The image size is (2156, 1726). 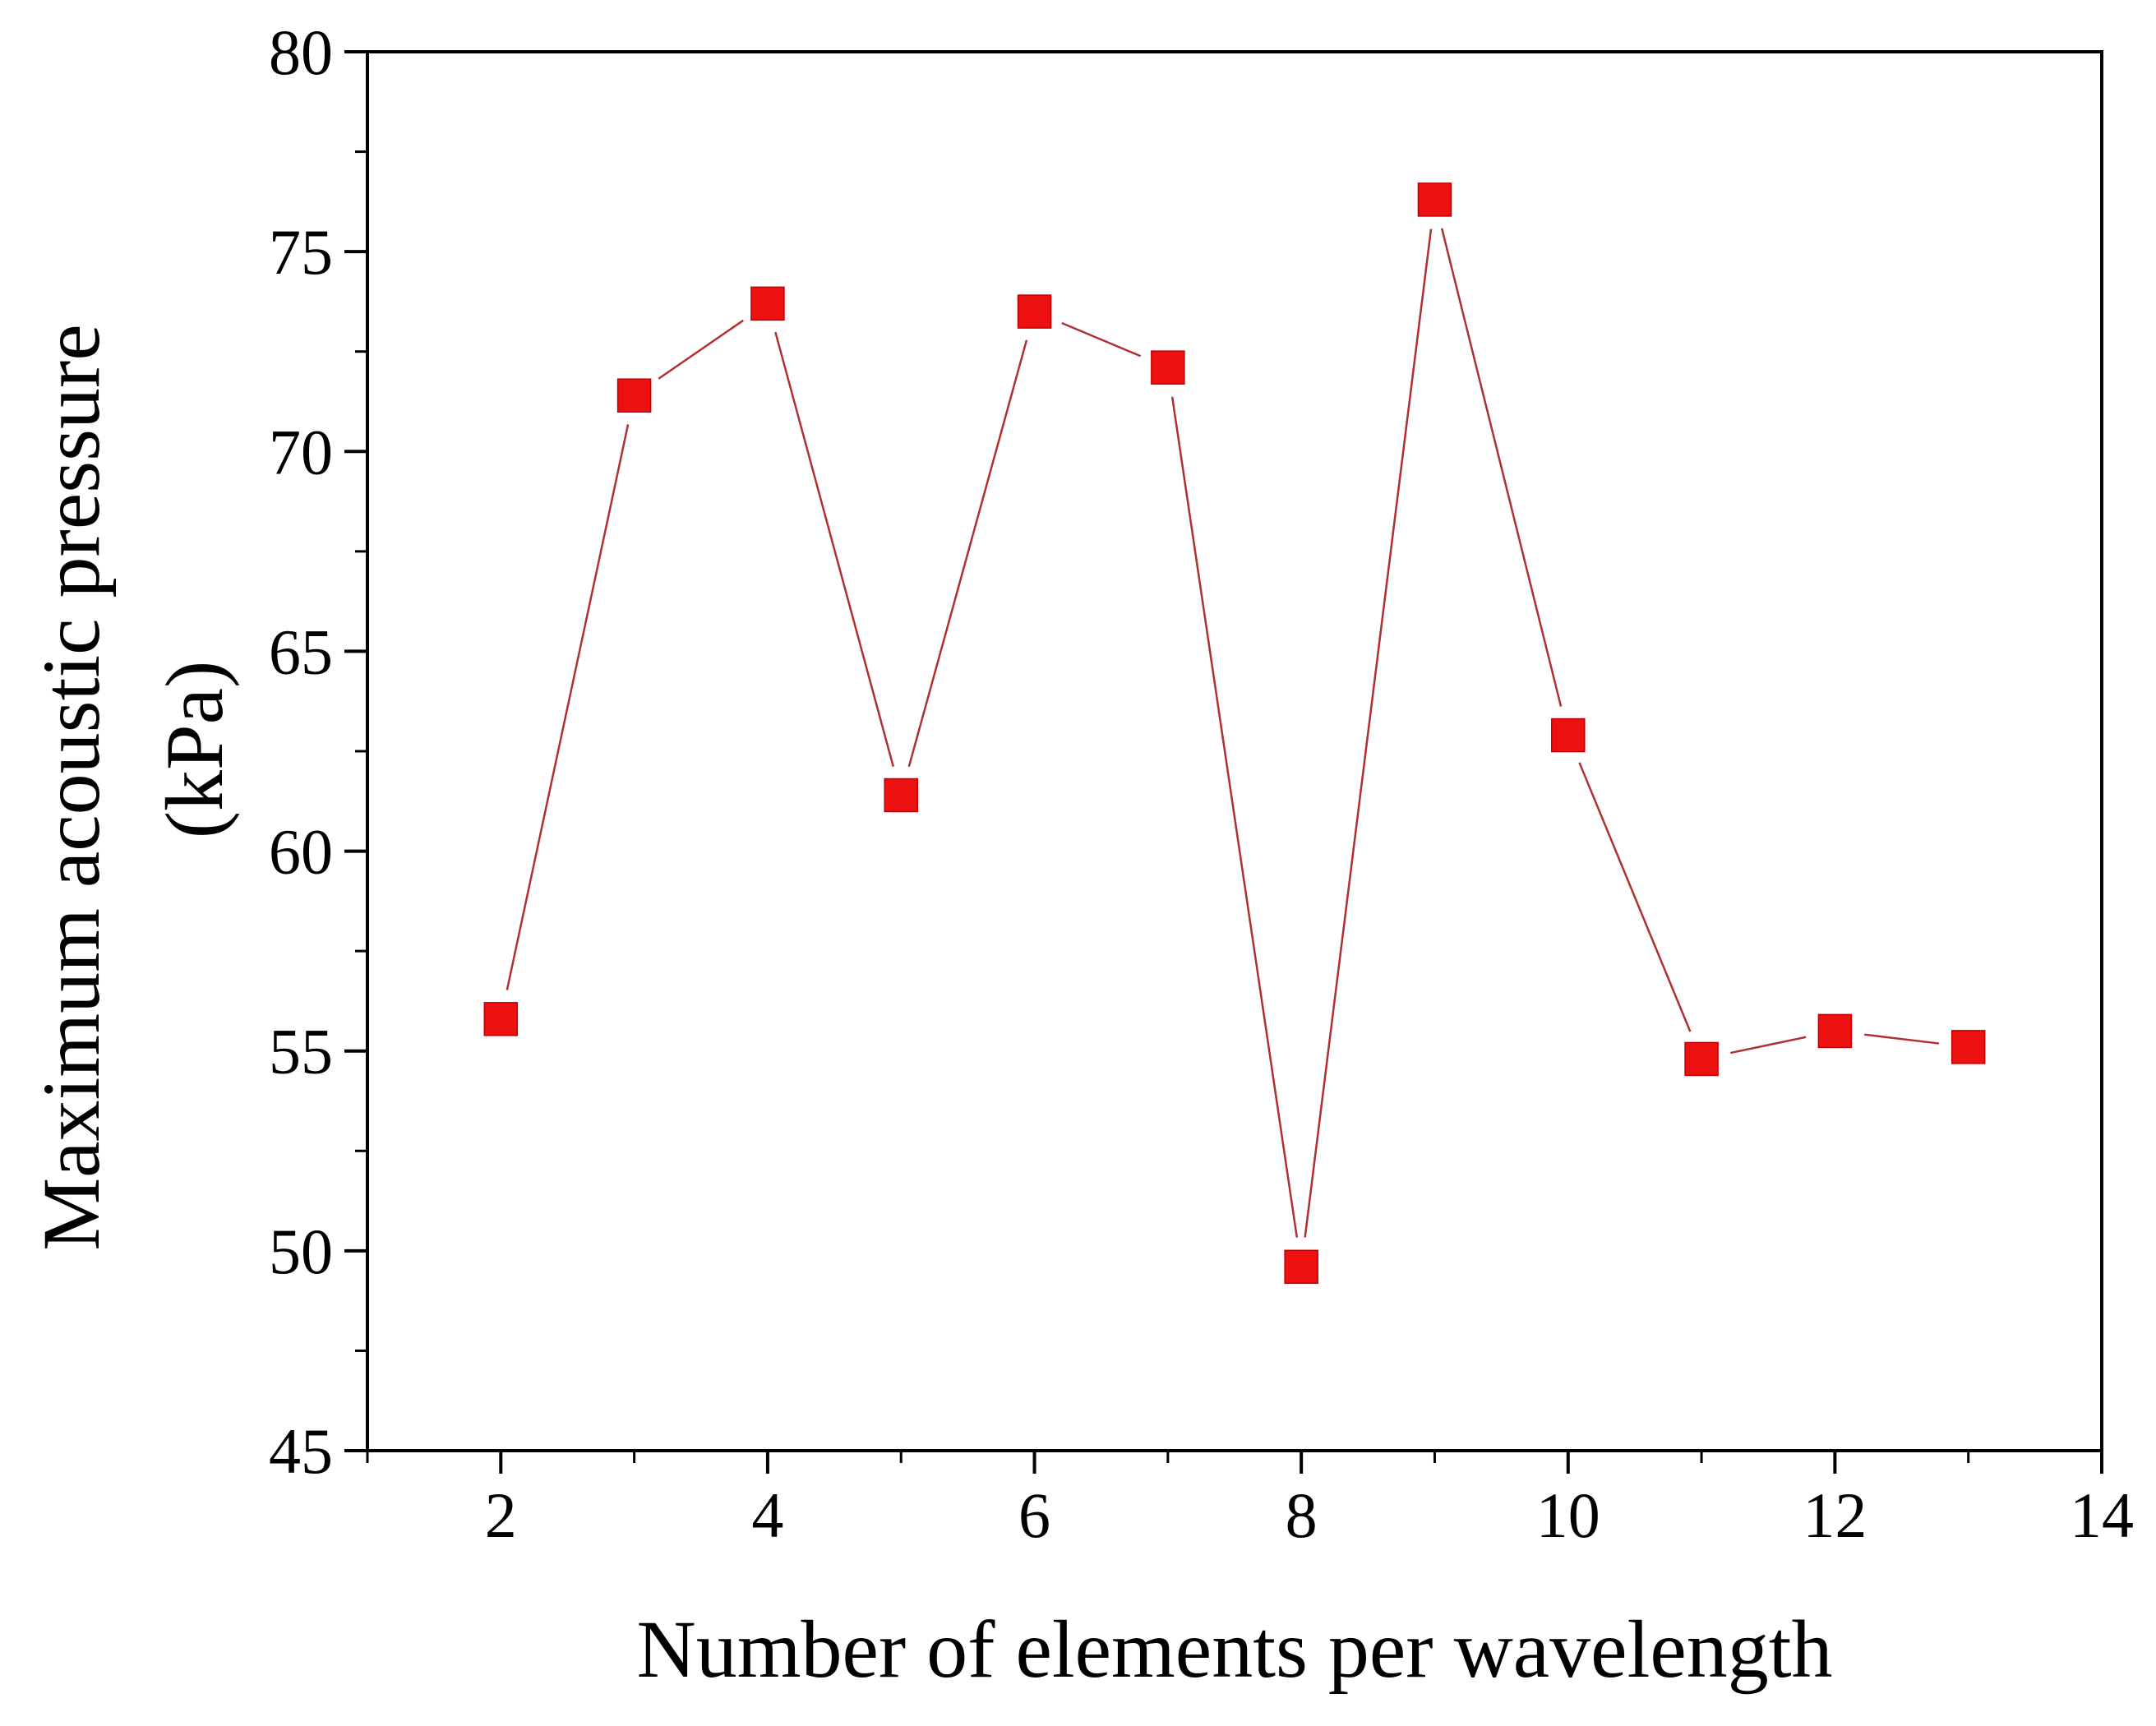 What do you see at coordinates (1034, 1515) in the screenshot?
I see `x-tick-label: 6` at bounding box center [1034, 1515].